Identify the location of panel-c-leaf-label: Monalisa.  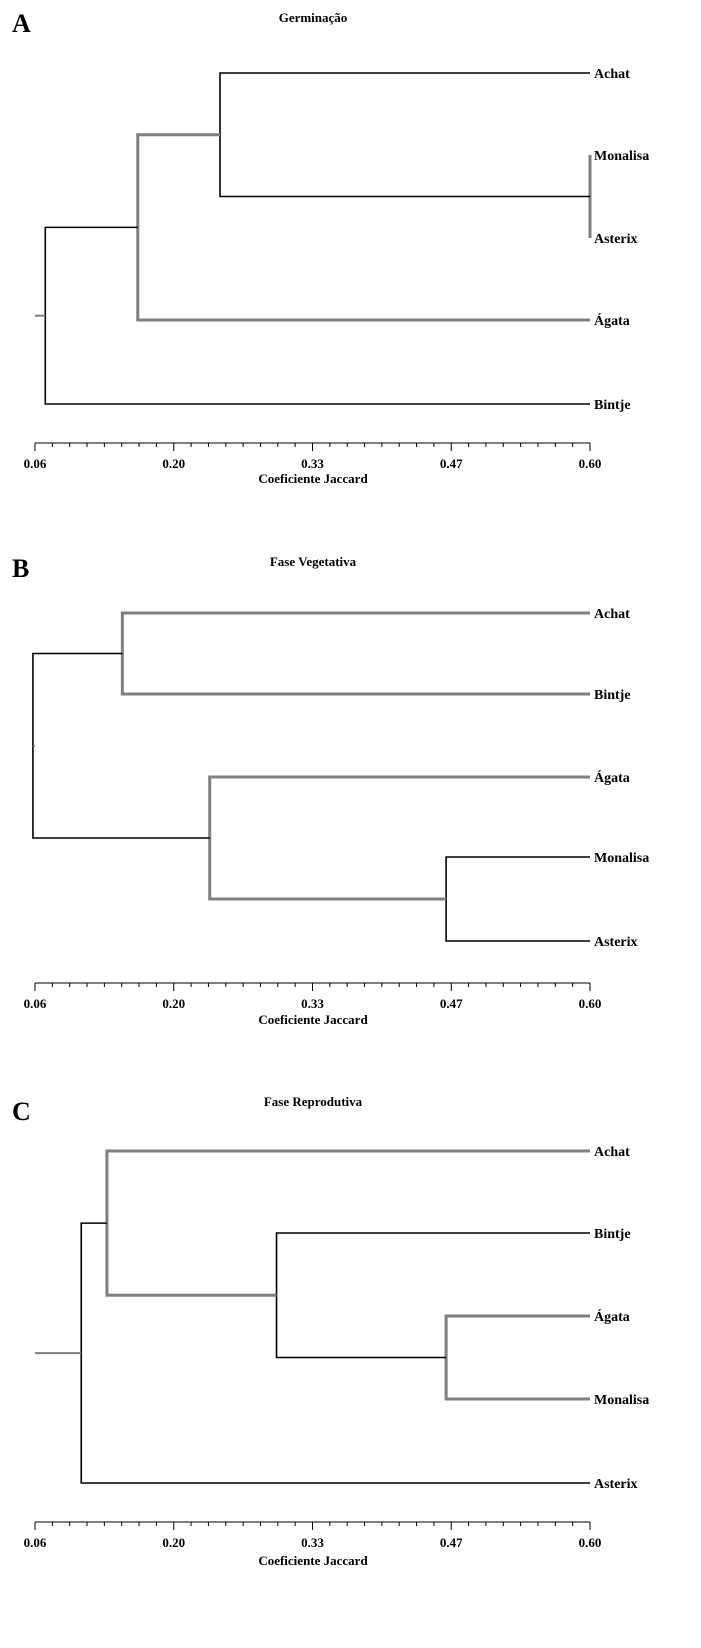
(621, 1400).